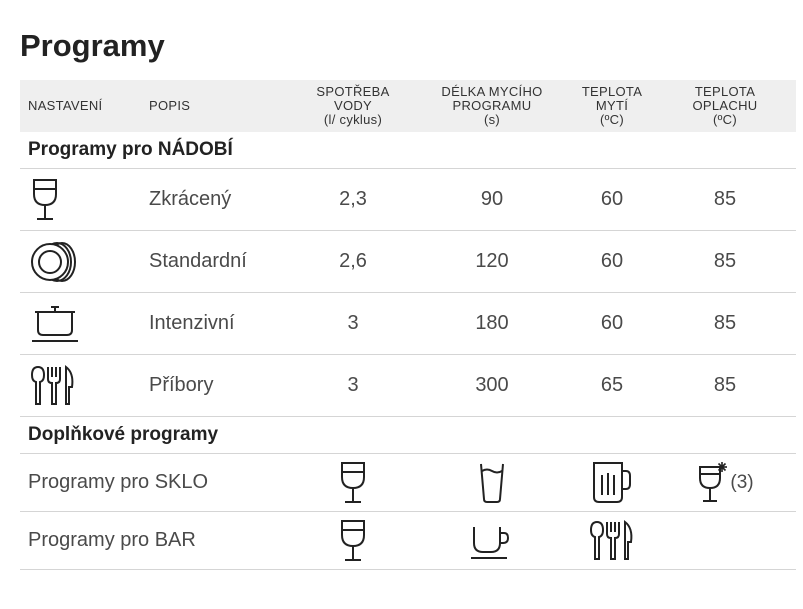 The width and height of the screenshot is (803, 609). What do you see at coordinates (492, 540) in the screenshot?
I see `coffee-cup-icon` at bounding box center [492, 540].